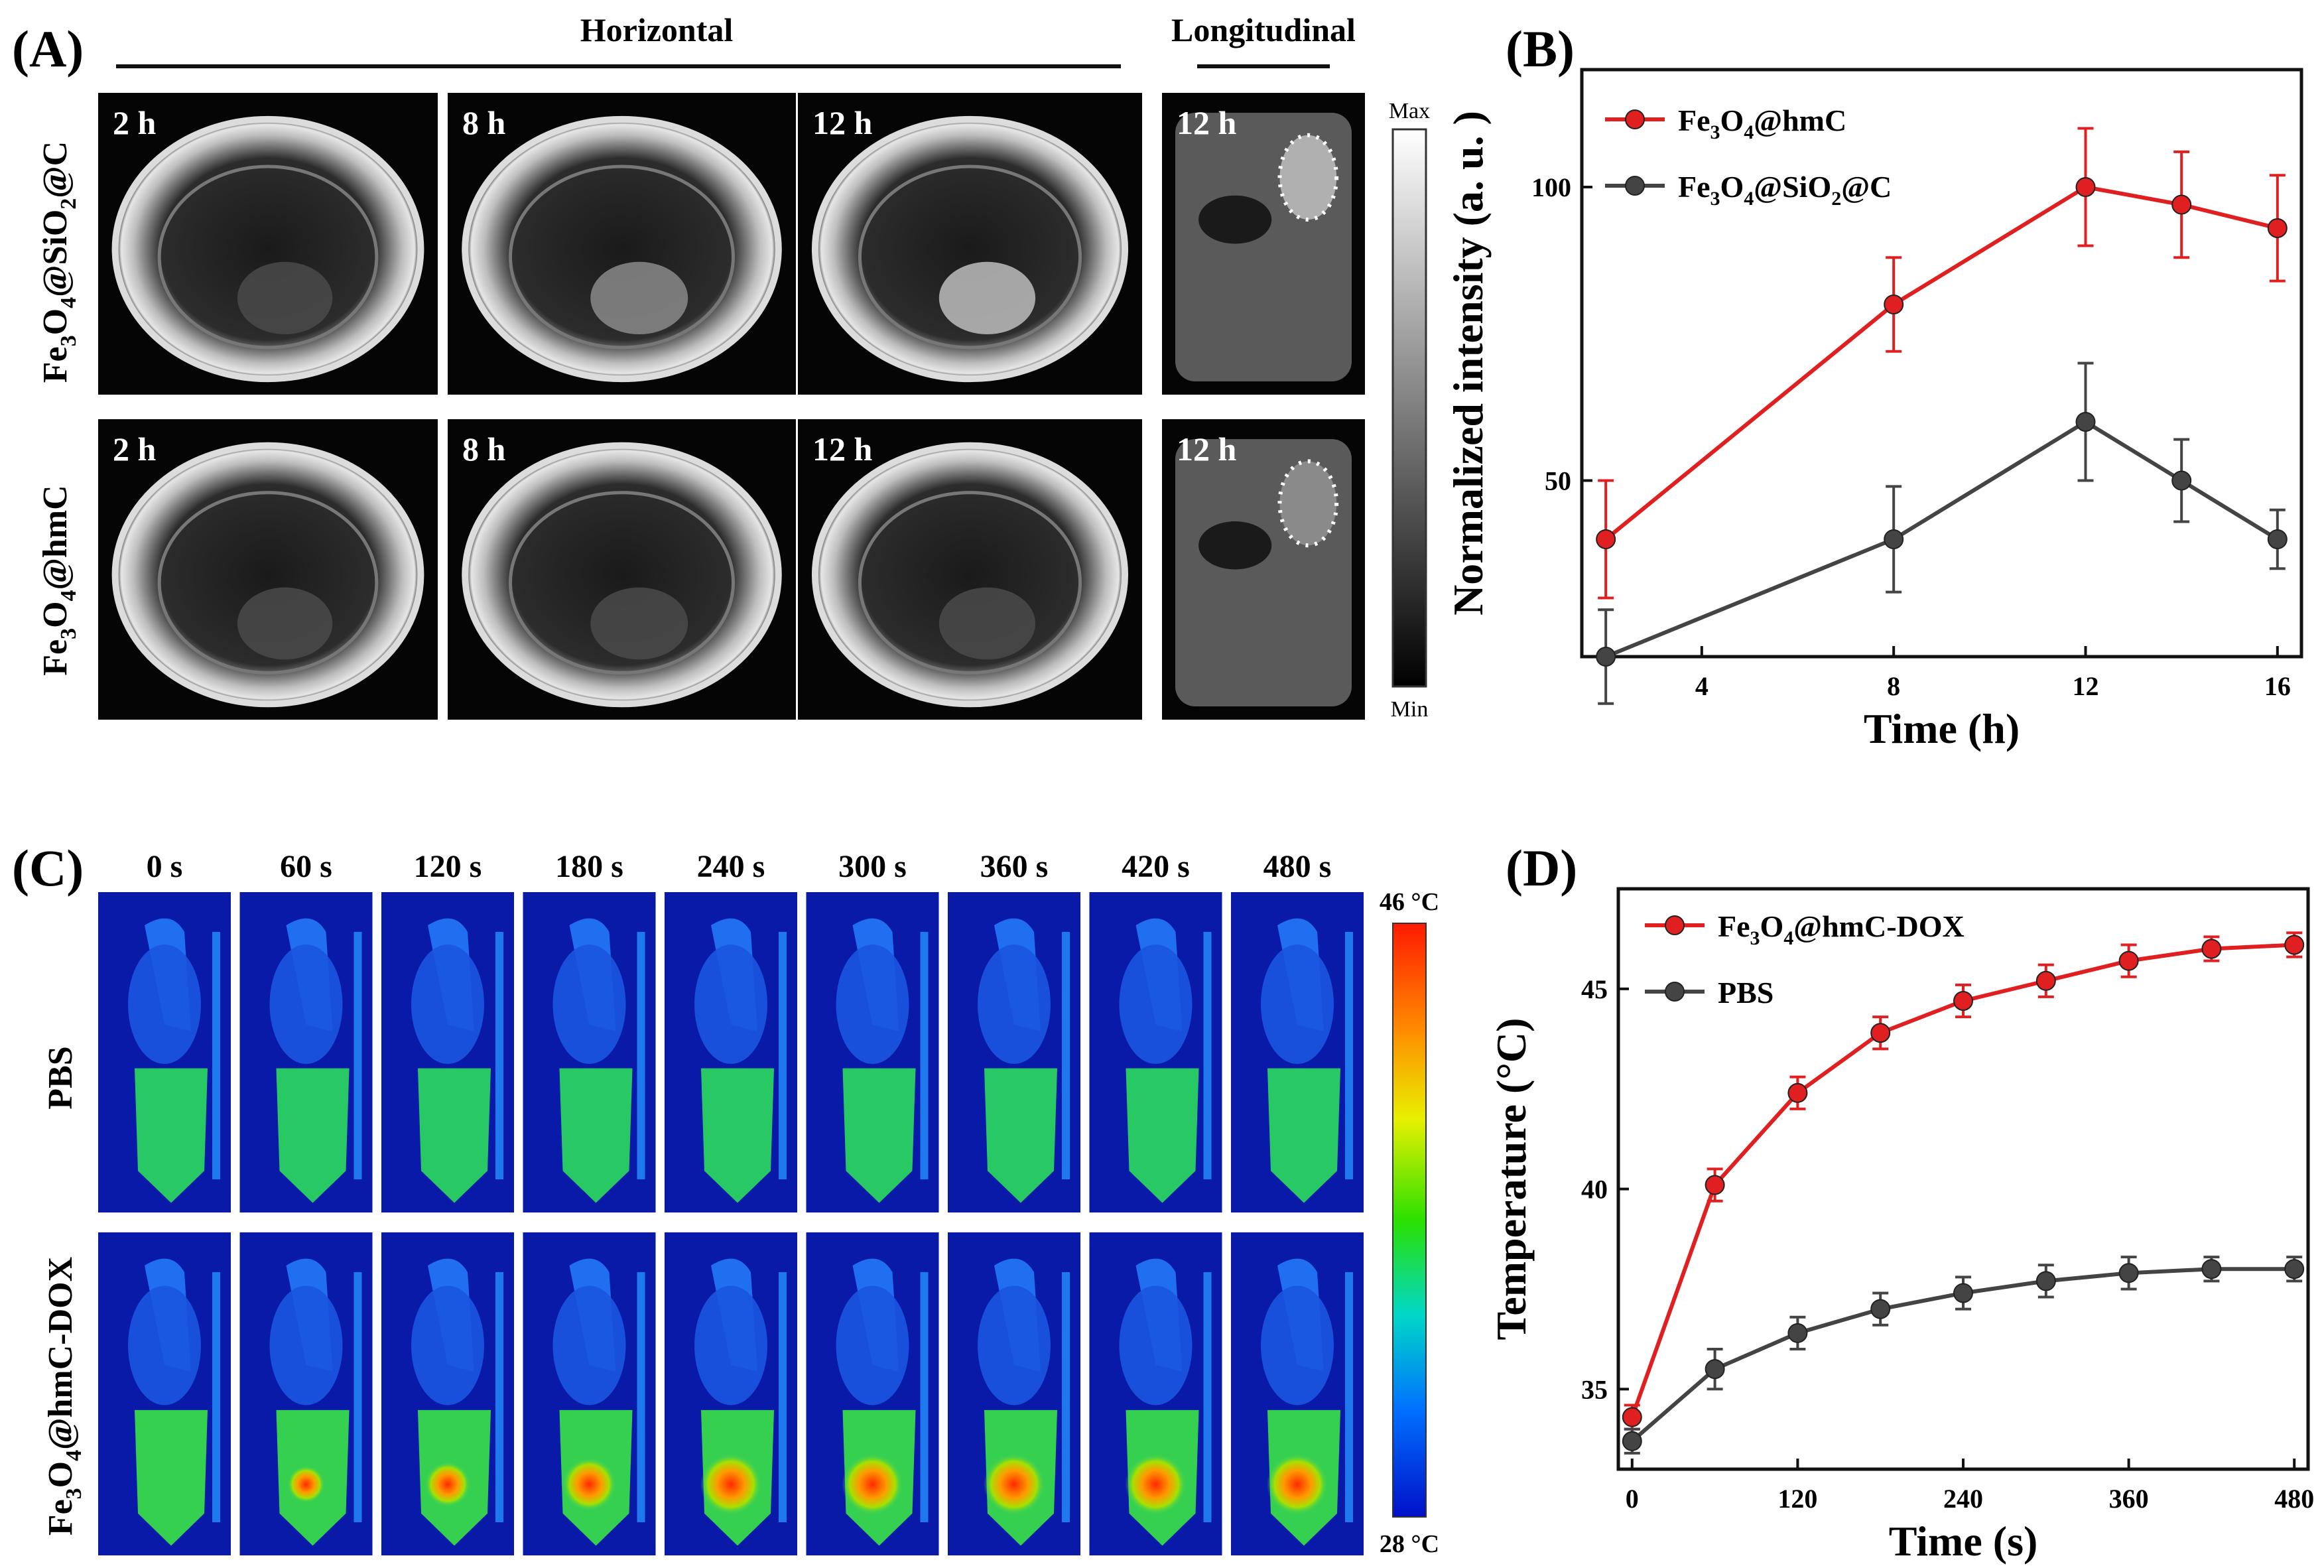 Image resolution: width=2324 pixels, height=1568 pixels. Describe the element at coordinates (48, 868) in the screenshot. I see `panel-c-label: (C)` at that location.